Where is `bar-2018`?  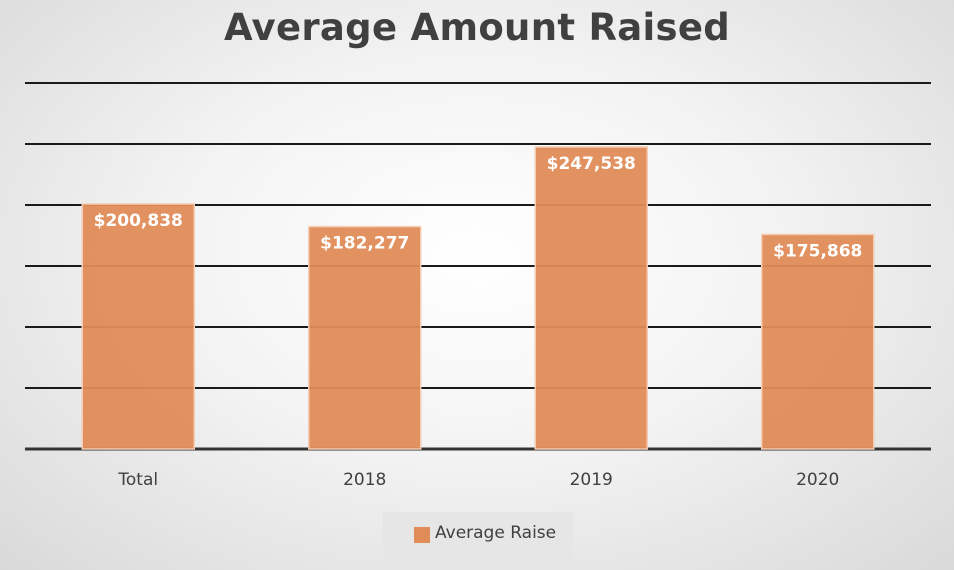 bar-2018 is located at coordinates (365, 337).